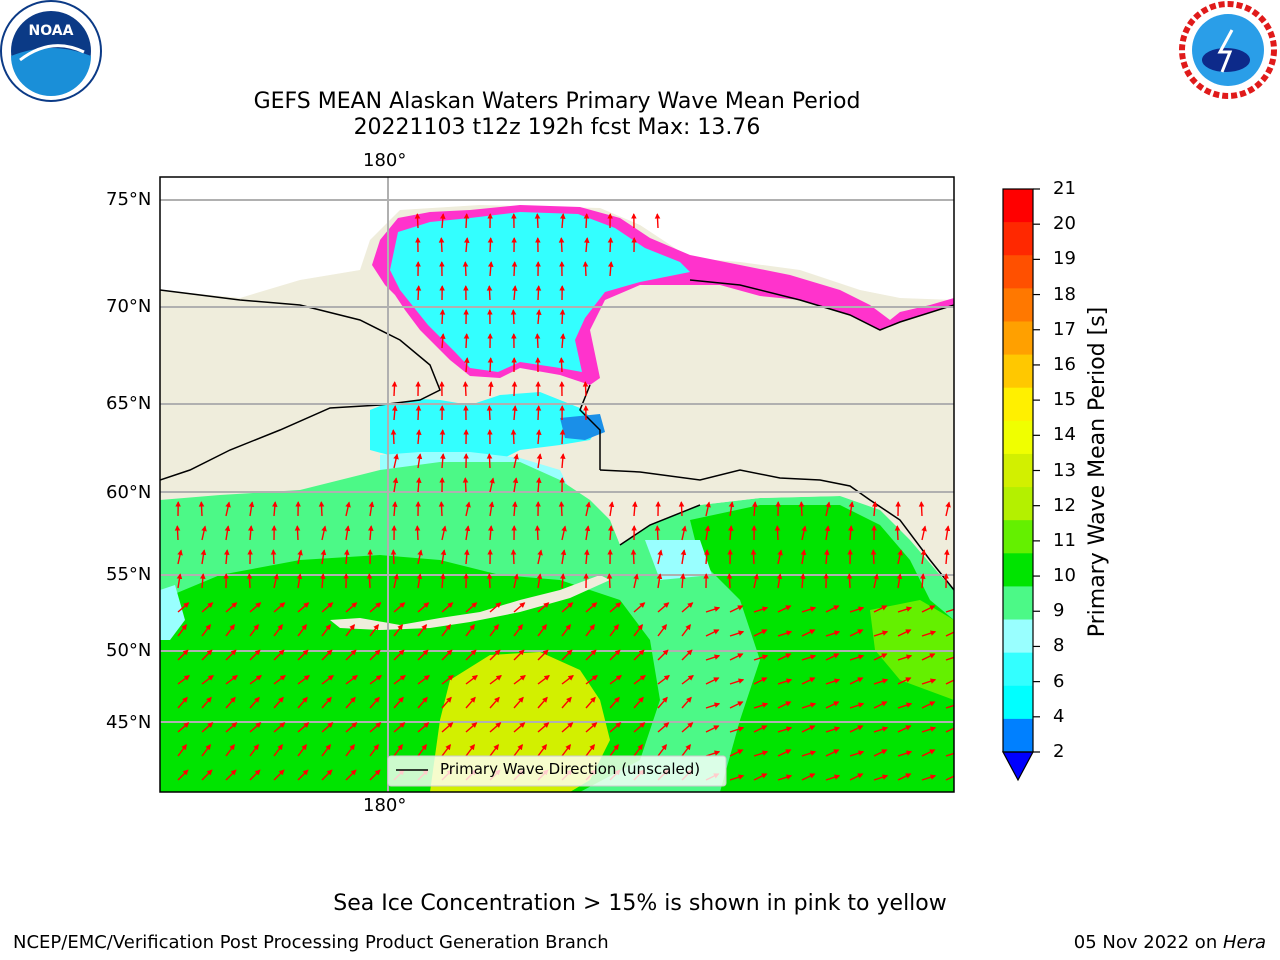 The width and height of the screenshot is (1280, 960). I want to click on lat-label: 45°N, so click(129, 722).